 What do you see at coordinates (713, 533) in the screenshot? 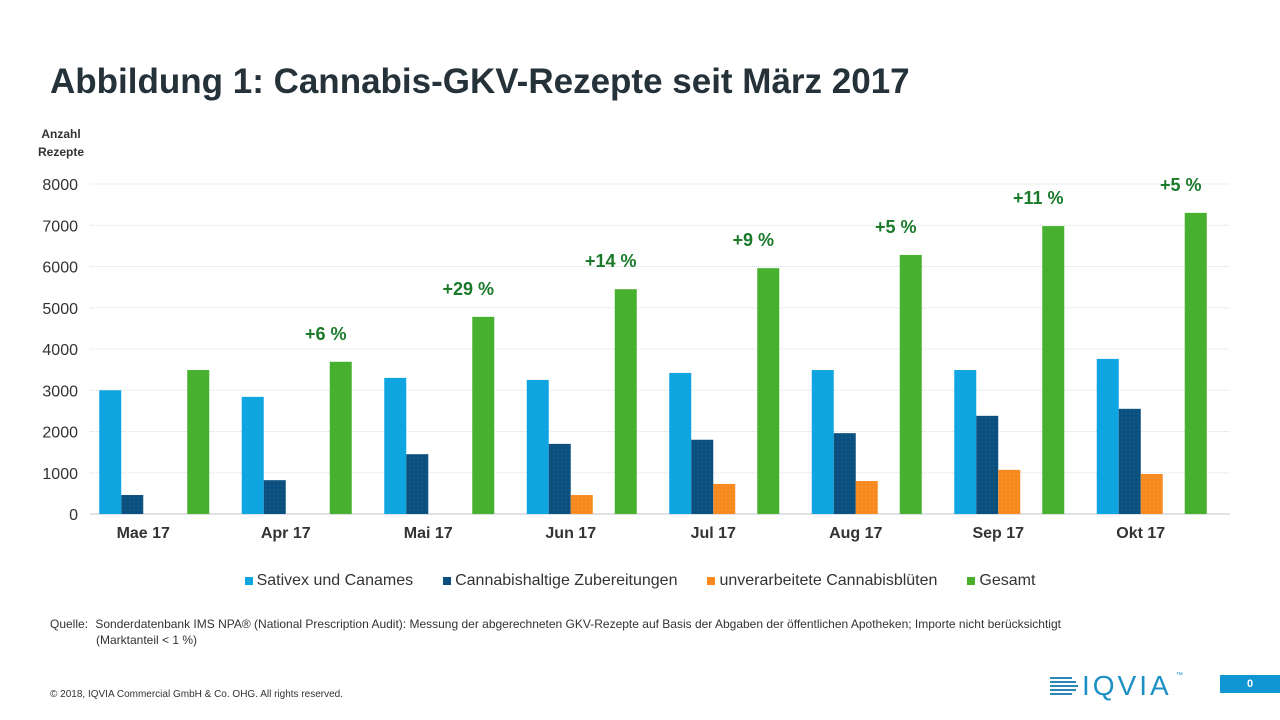
I see `x-tick-label: Jul 17` at bounding box center [713, 533].